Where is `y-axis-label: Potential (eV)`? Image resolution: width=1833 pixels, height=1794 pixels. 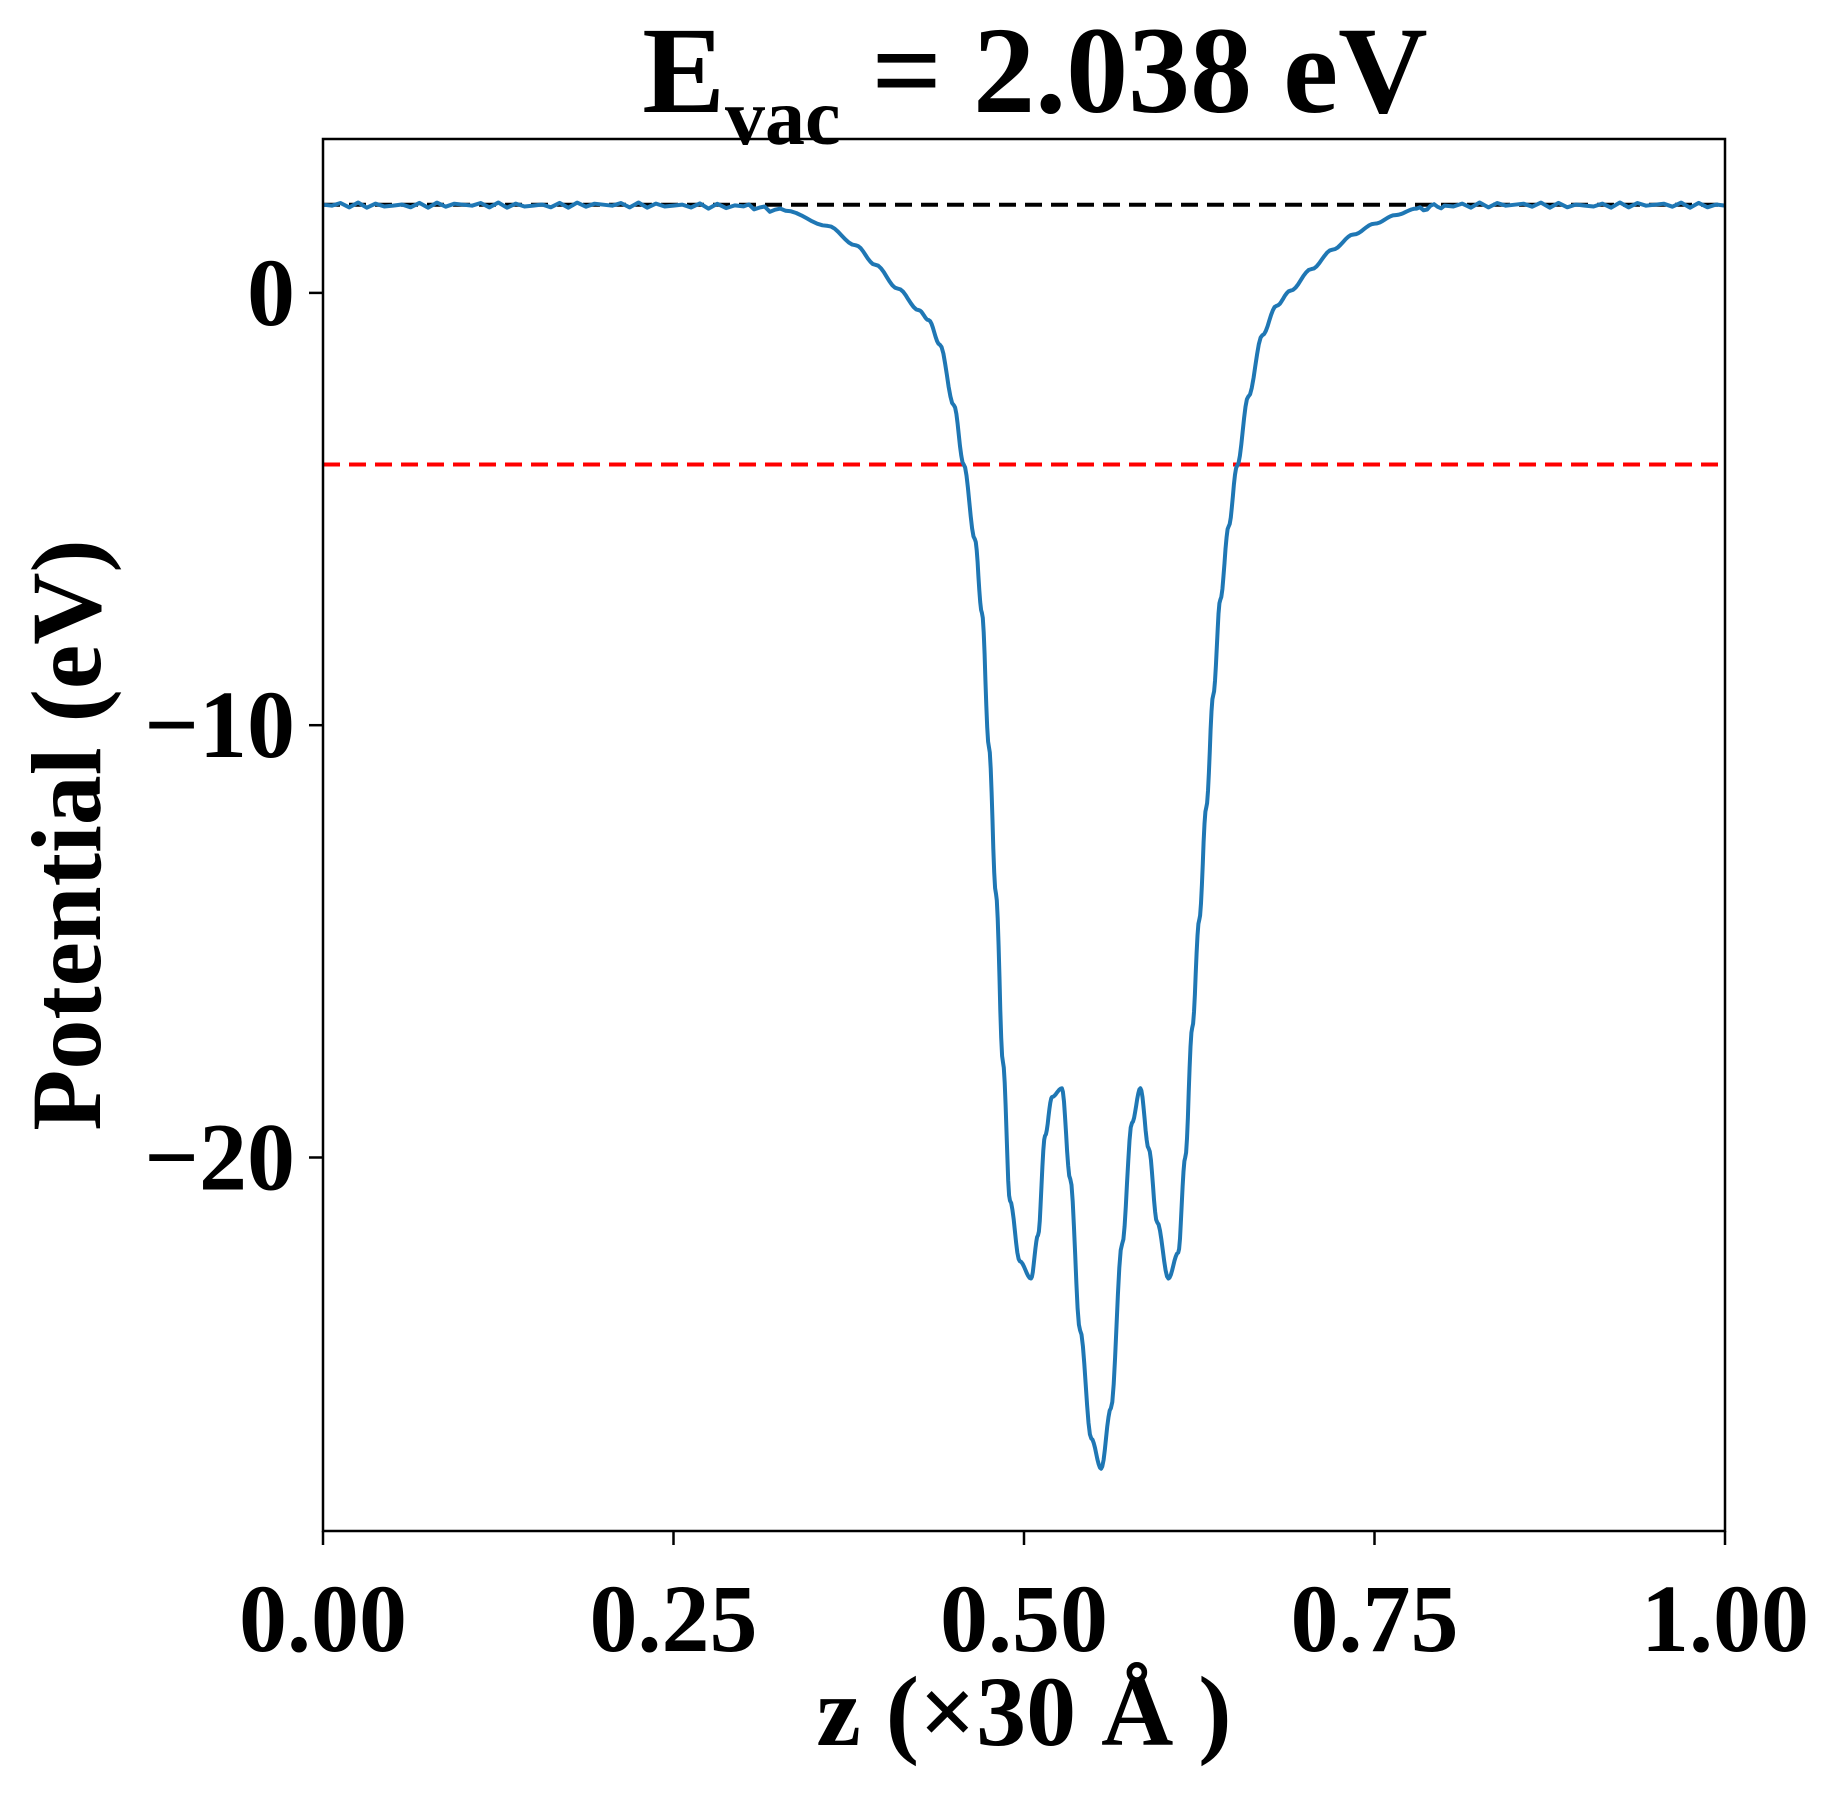 y-axis-label: Potential (eV) is located at coordinates (66, 834).